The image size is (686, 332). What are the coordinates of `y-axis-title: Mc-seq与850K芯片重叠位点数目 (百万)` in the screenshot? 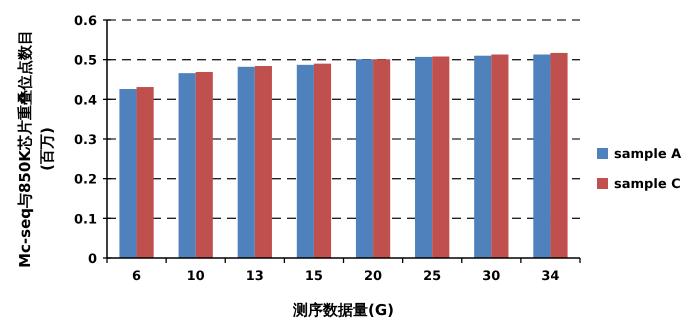 It's located at (36, 149).